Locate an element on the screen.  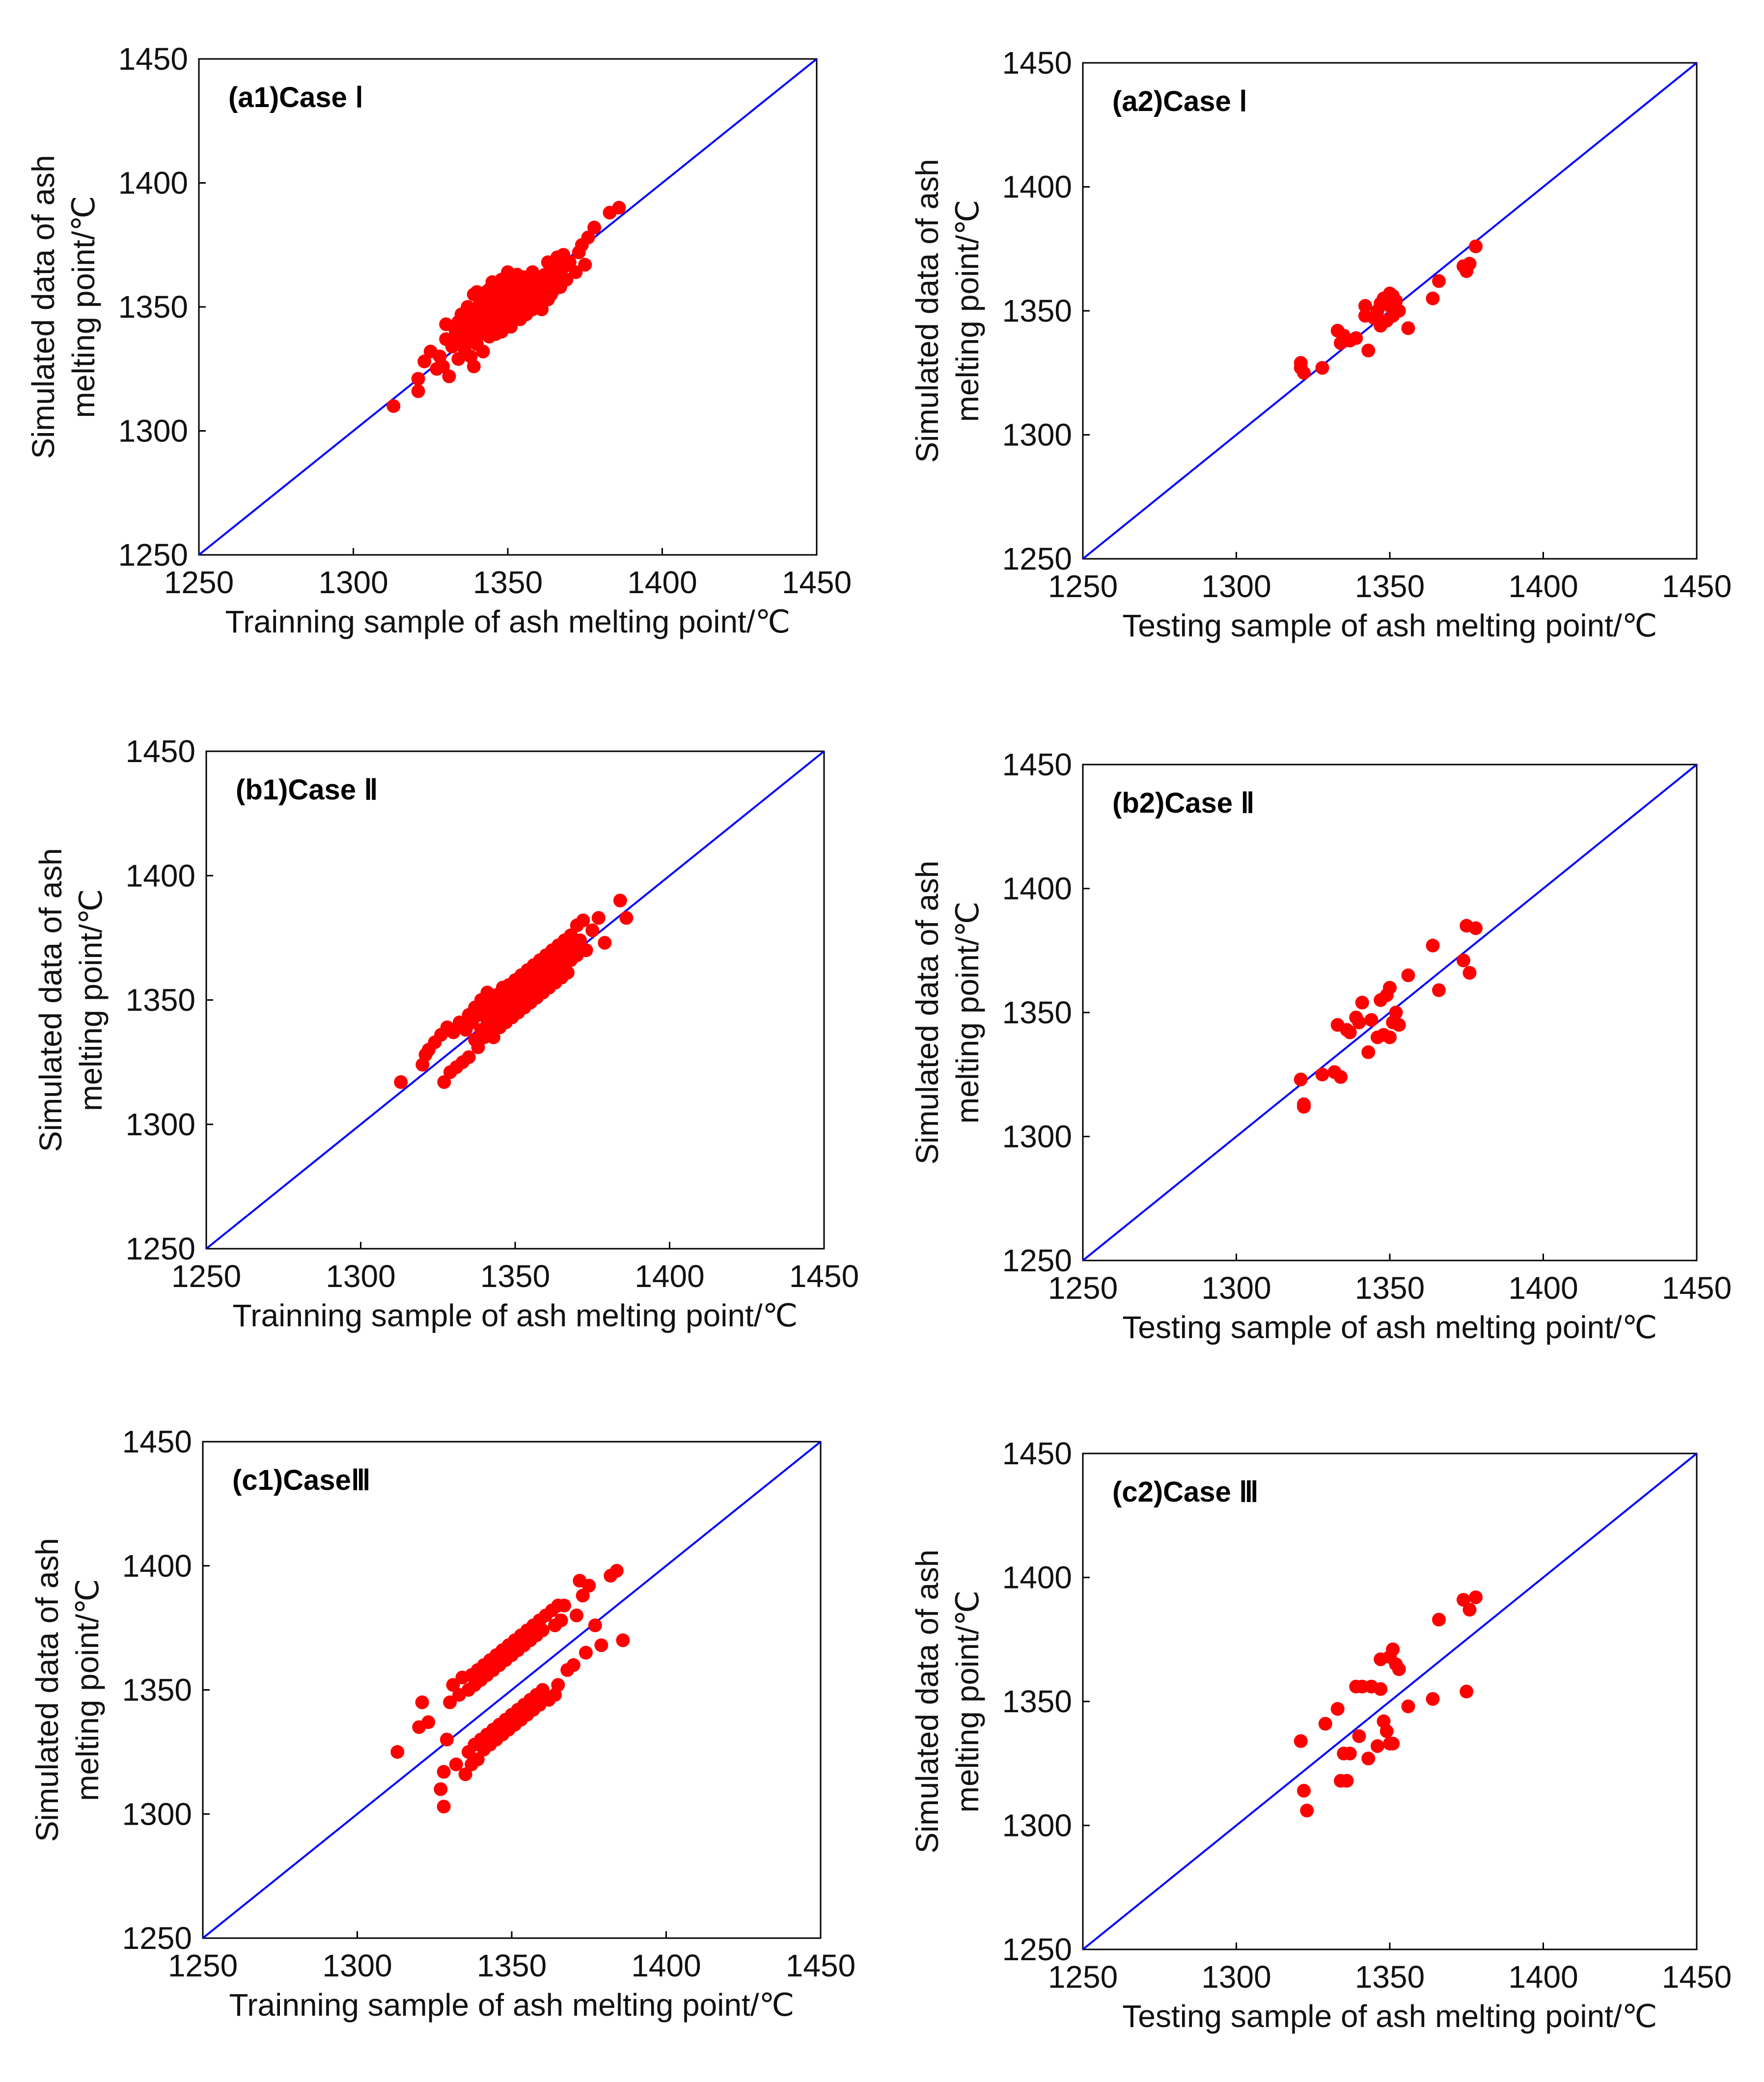
panel-title: (b1)Case Ⅱ is located at coordinates (307, 790).